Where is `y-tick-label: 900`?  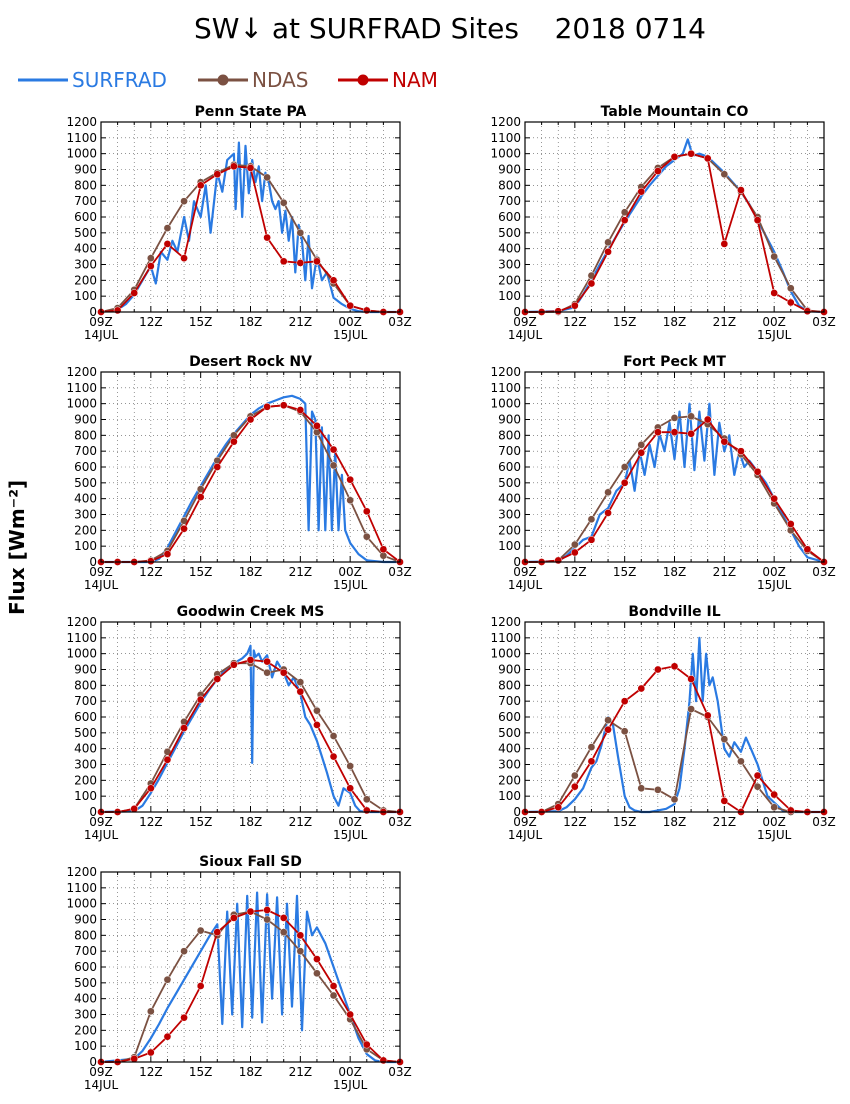 y-tick-label: 900 is located at coordinates (85, 420).